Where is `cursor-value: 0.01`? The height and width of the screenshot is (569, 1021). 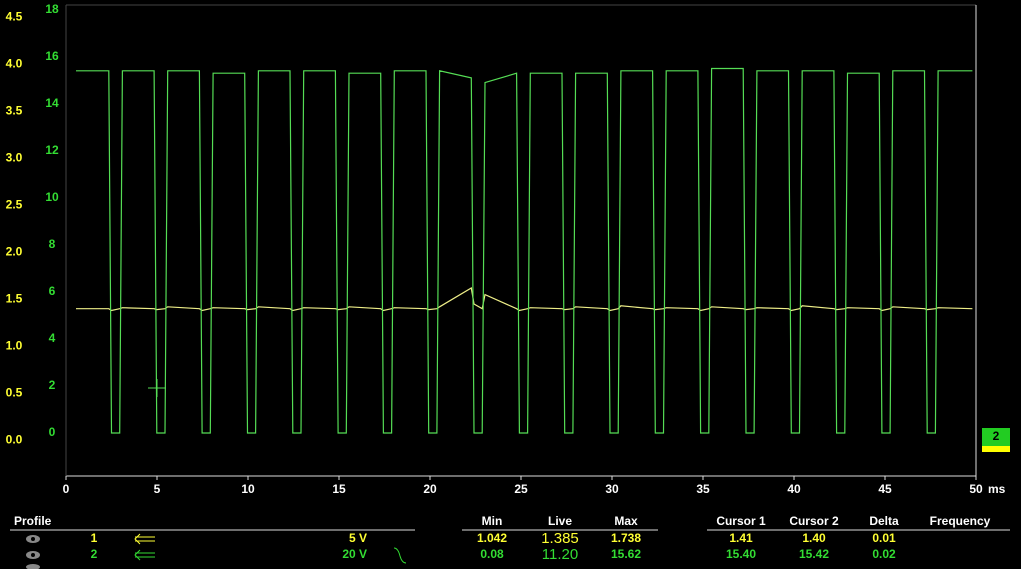 cursor-value: 0.01 is located at coordinates (884, 538).